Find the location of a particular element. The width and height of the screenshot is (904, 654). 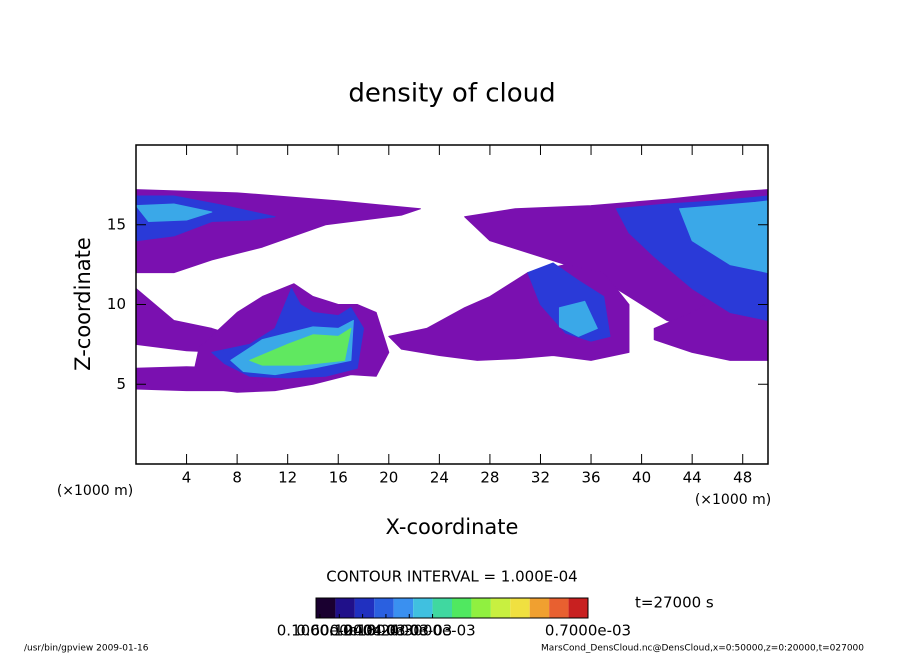

y-tick-label: 10 is located at coordinates (116, 304).